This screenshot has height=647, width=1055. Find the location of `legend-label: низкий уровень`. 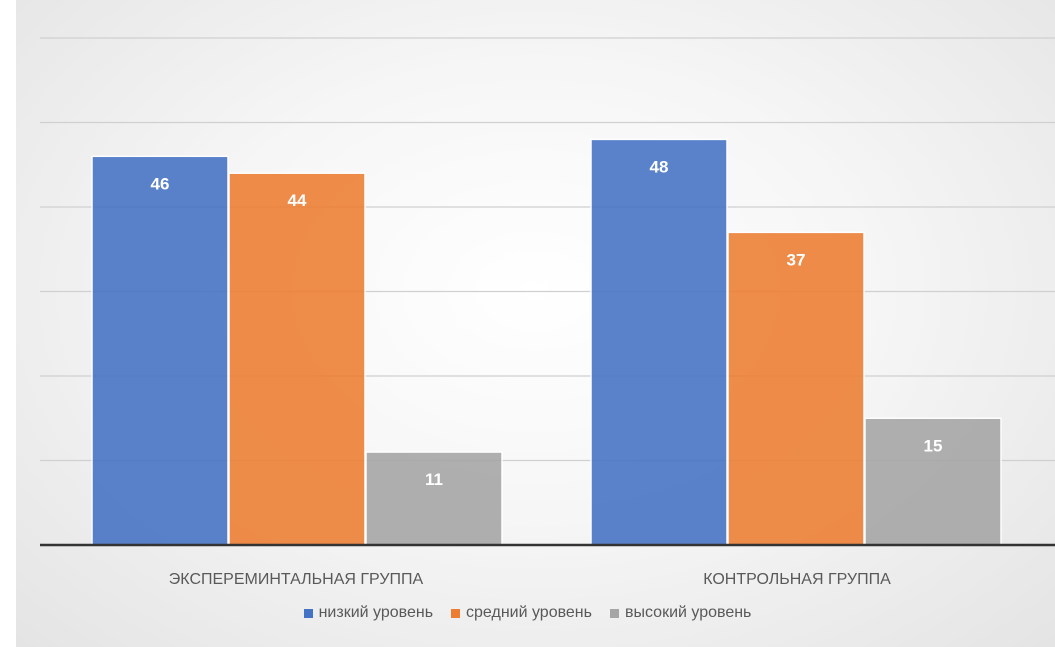

legend-label: низкий уровень is located at coordinates (376, 612).